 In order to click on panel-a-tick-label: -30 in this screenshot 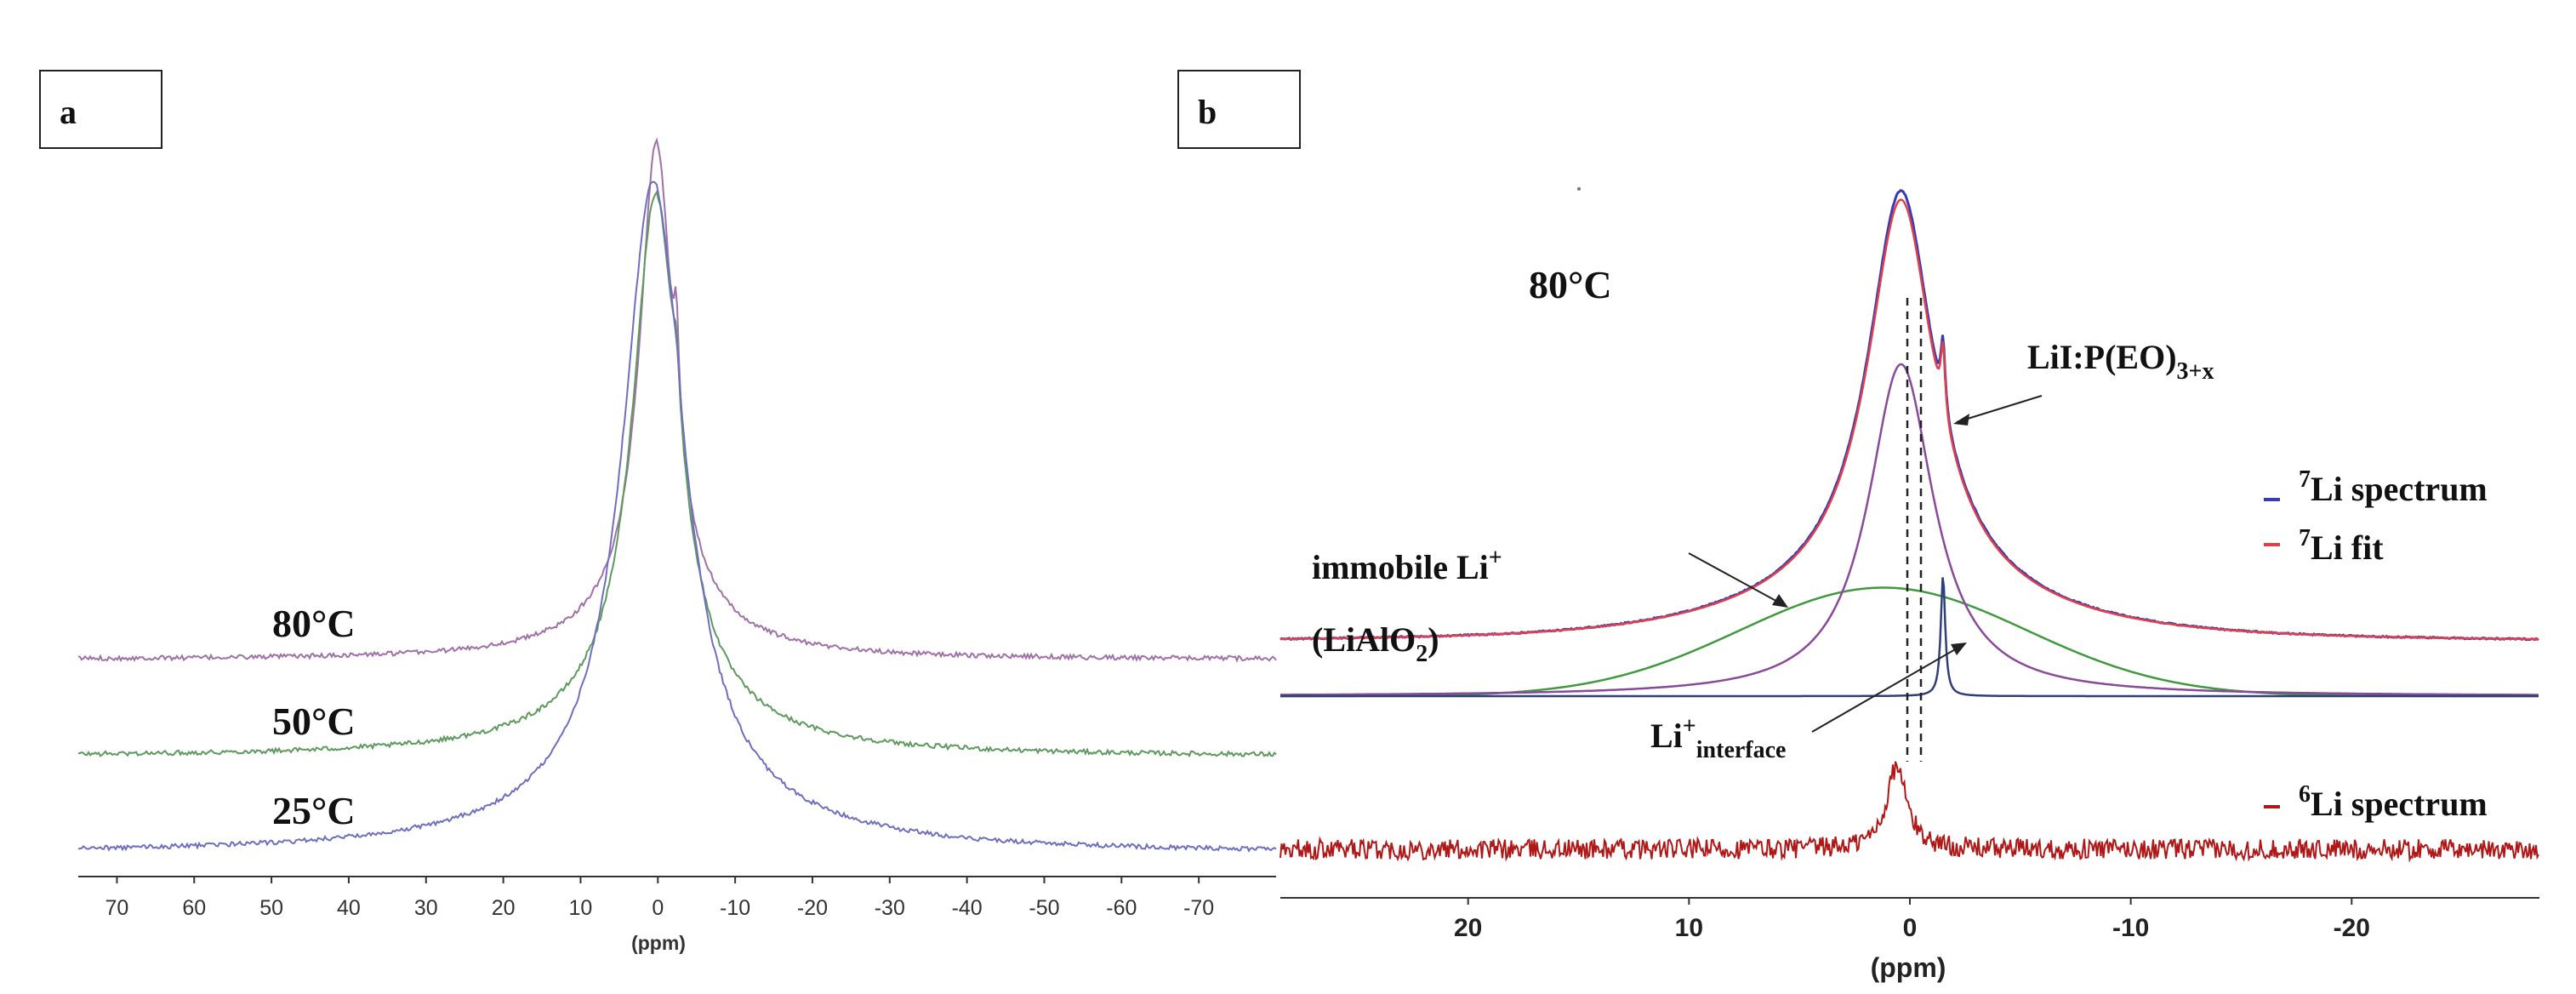, I will do `click(890, 908)`.